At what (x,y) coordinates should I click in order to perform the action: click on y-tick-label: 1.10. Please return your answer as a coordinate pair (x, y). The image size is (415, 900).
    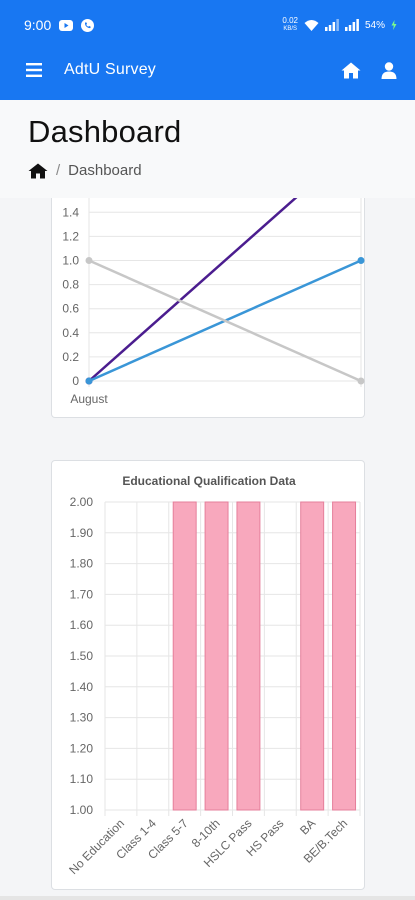
    Looking at the image, I should click on (82, 779).